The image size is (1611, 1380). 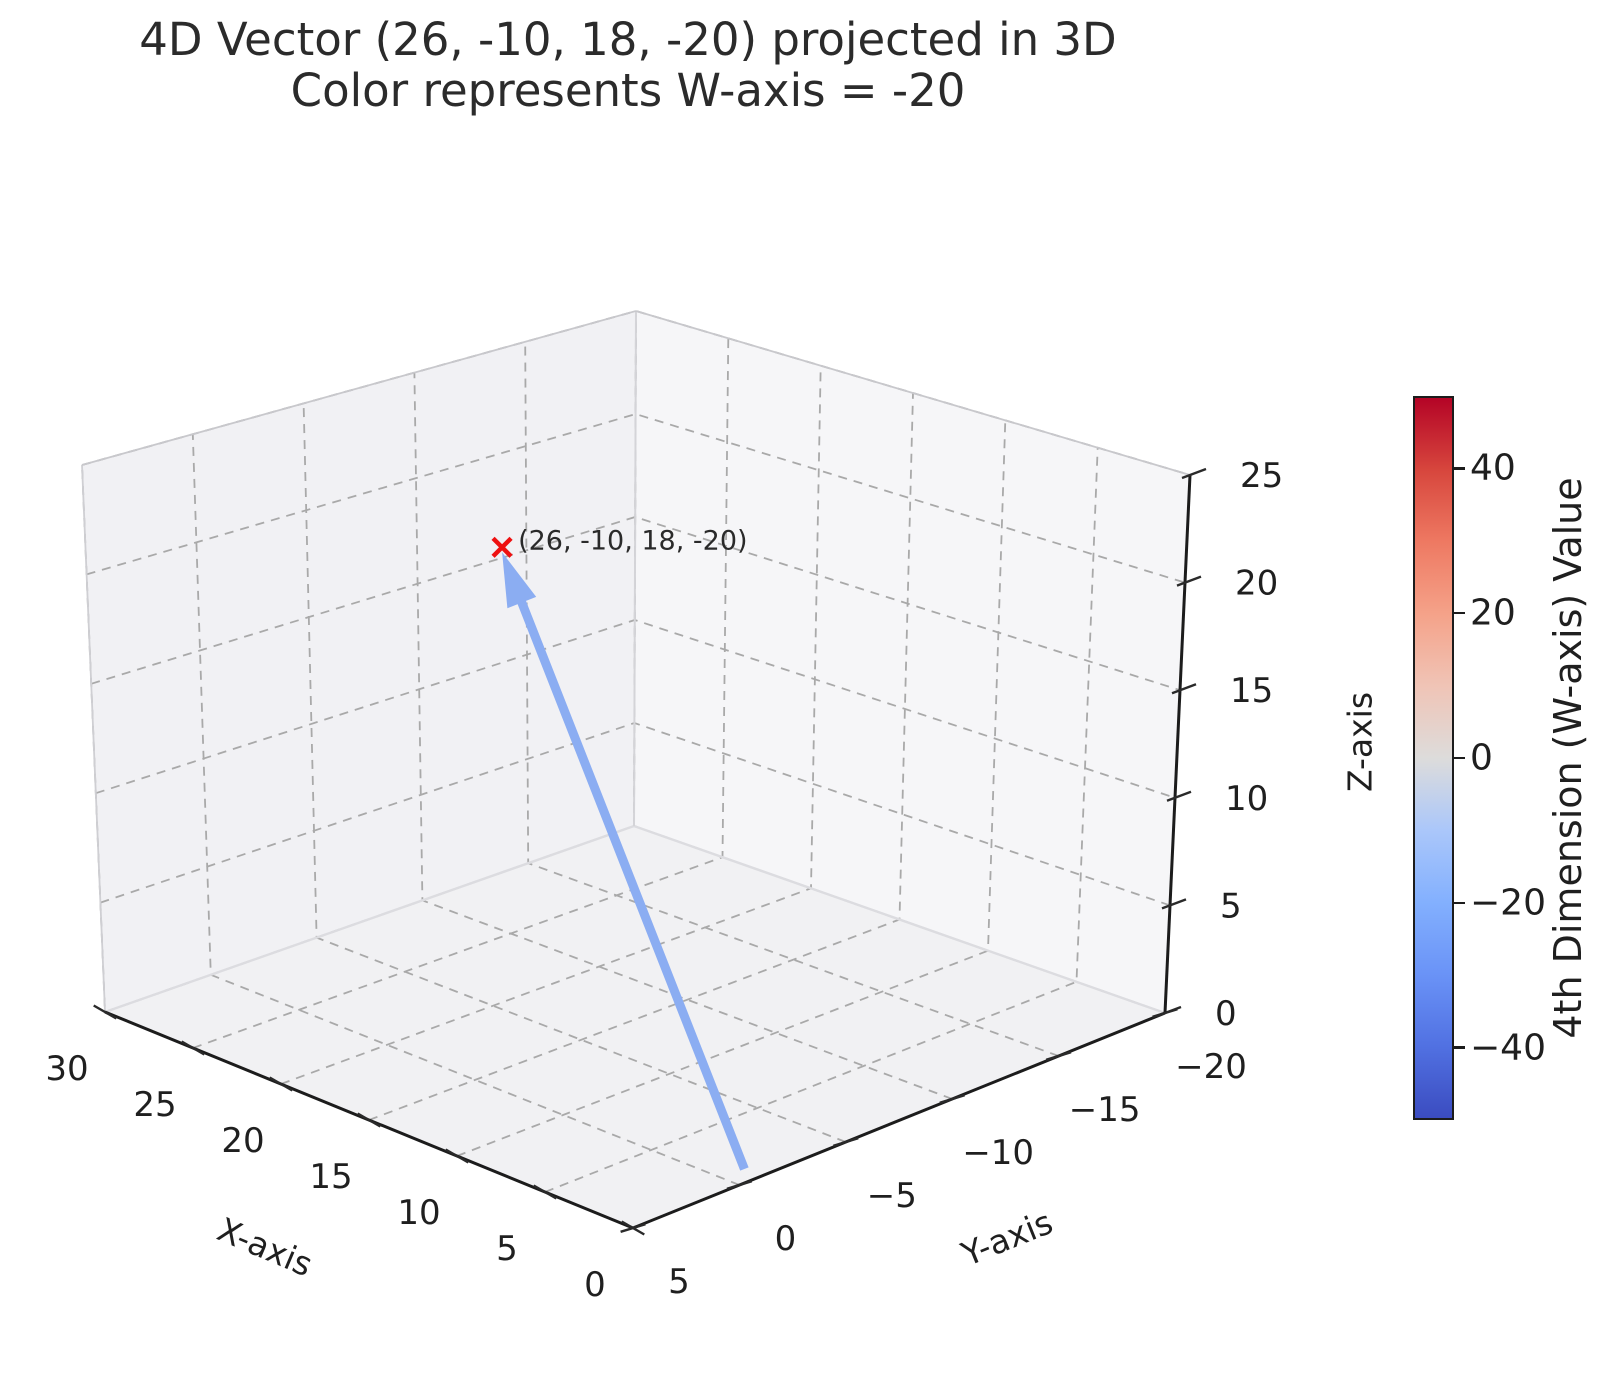 What do you see at coordinates (1251, 691) in the screenshot?
I see `z-tick-label: 15` at bounding box center [1251, 691].